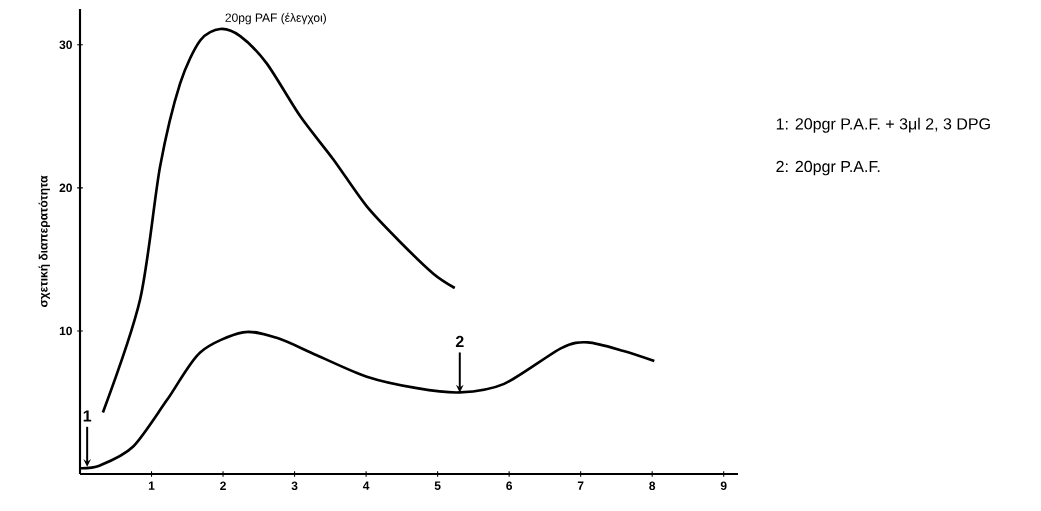 Image resolution: width=1041 pixels, height=511 pixels. What do you see at coordinates (65, 188) in the screenshot?
I see `y-tick-label: 20` at bounding box center [65, 188].